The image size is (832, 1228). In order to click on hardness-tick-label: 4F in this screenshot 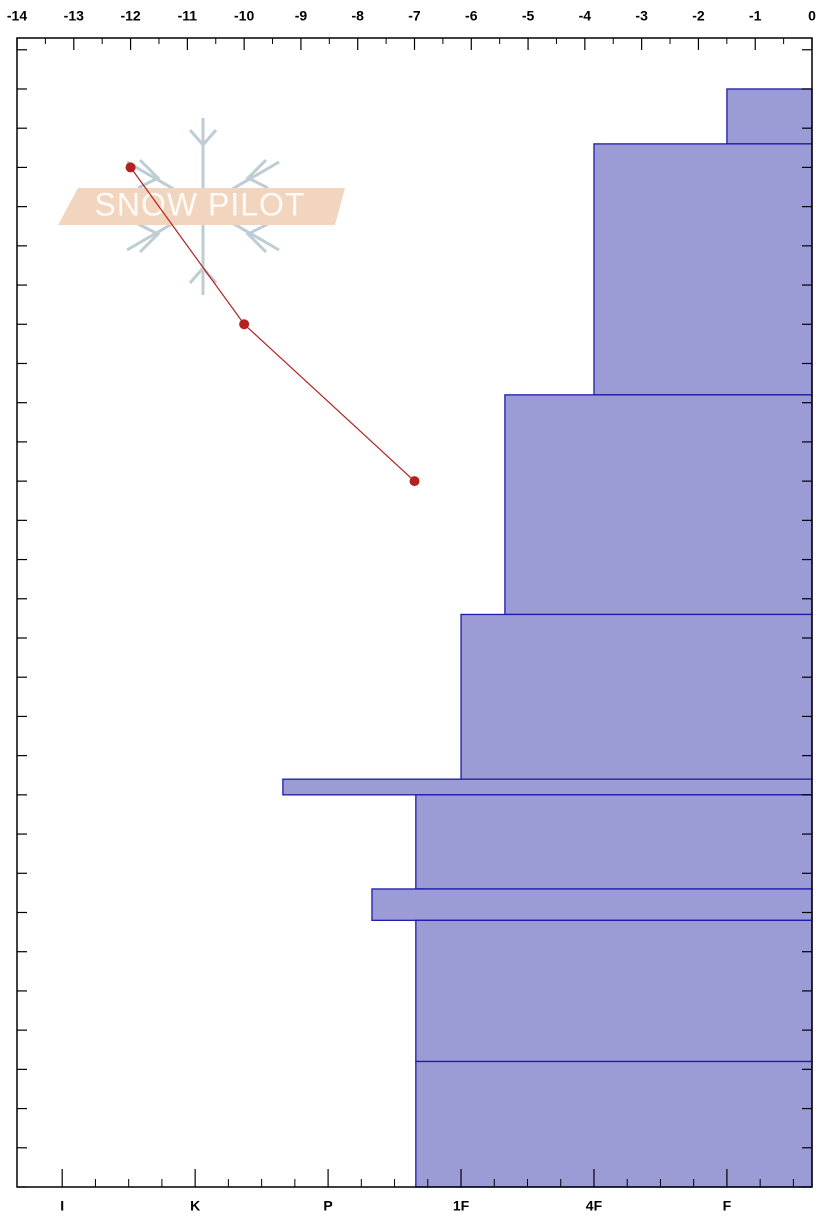, I will do `click(594, 1206)`.